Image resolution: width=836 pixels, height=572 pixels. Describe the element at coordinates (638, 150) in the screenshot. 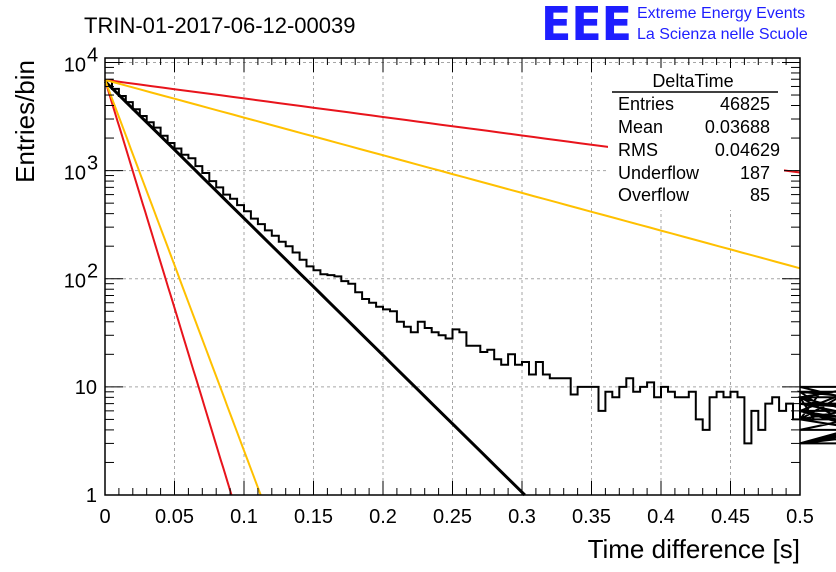

I see `stats-label-rms: RMS` at that location.